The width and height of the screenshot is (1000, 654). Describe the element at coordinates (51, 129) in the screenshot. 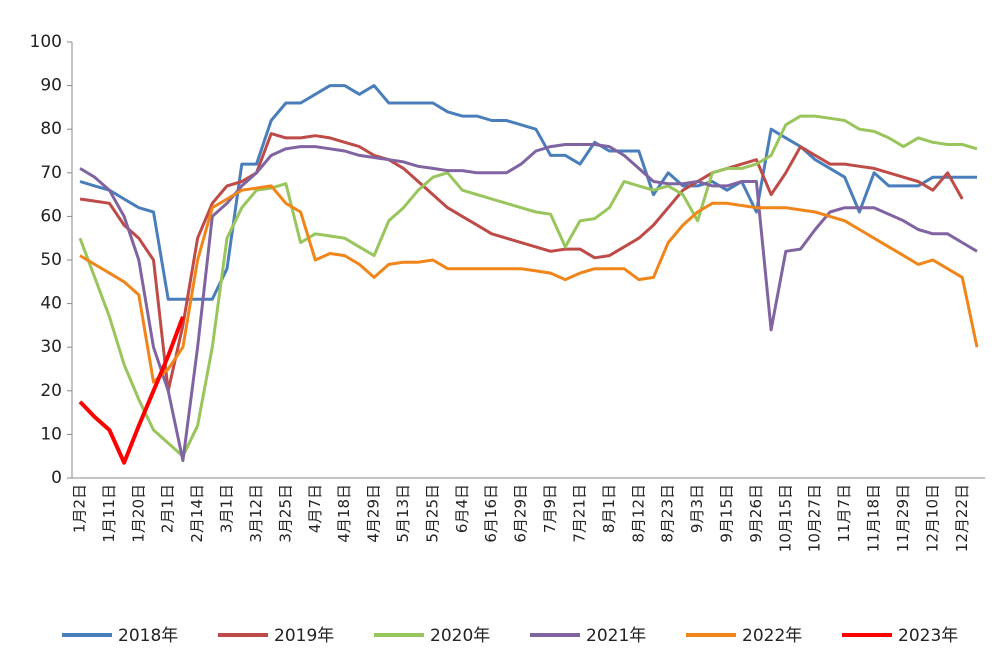

I see `y-tick-label: 80` at that location.